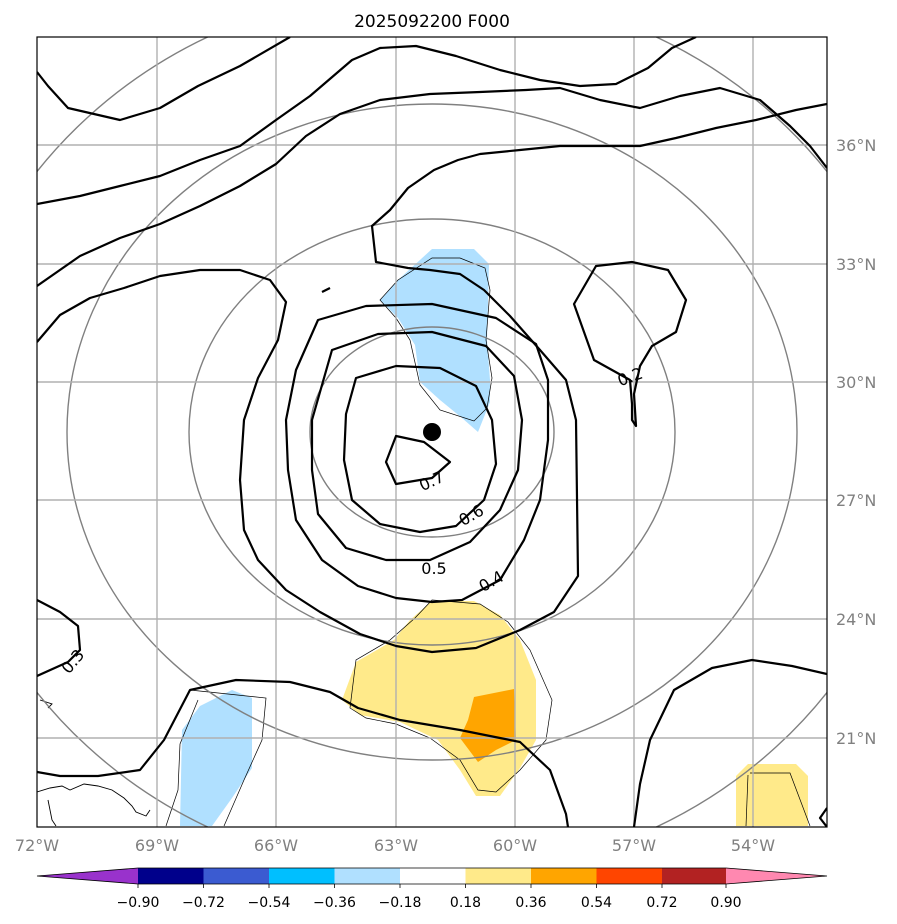 The width and height of the screenshot is (897, 924). What do you see at coordinates (276, 845) in the screenshot?
I see `x-tick-66w: 66°W` at bounding box center [276, 845].